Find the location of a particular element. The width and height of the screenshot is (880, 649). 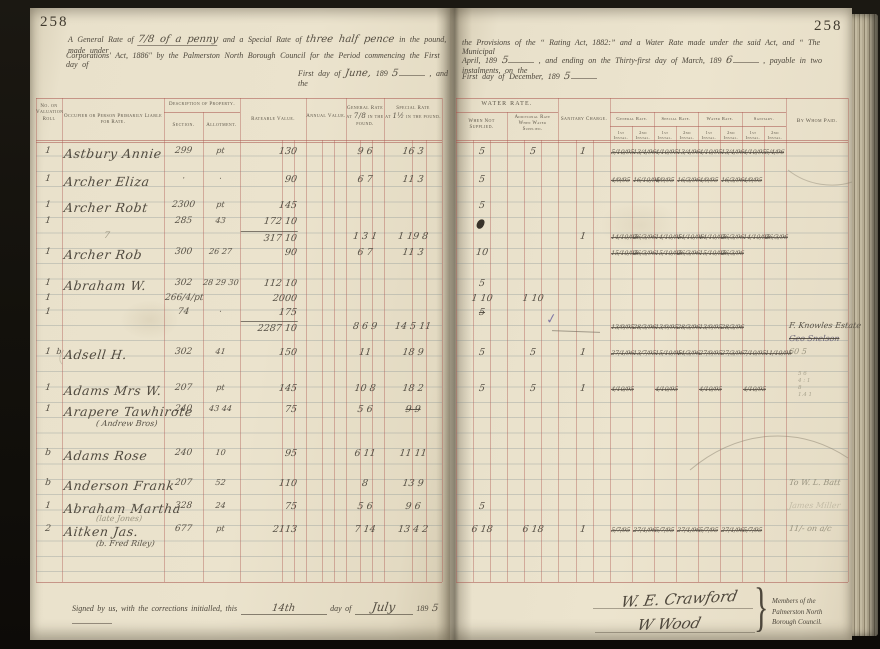

ledger-cell-roll: b is located at coordinates (48, 453).